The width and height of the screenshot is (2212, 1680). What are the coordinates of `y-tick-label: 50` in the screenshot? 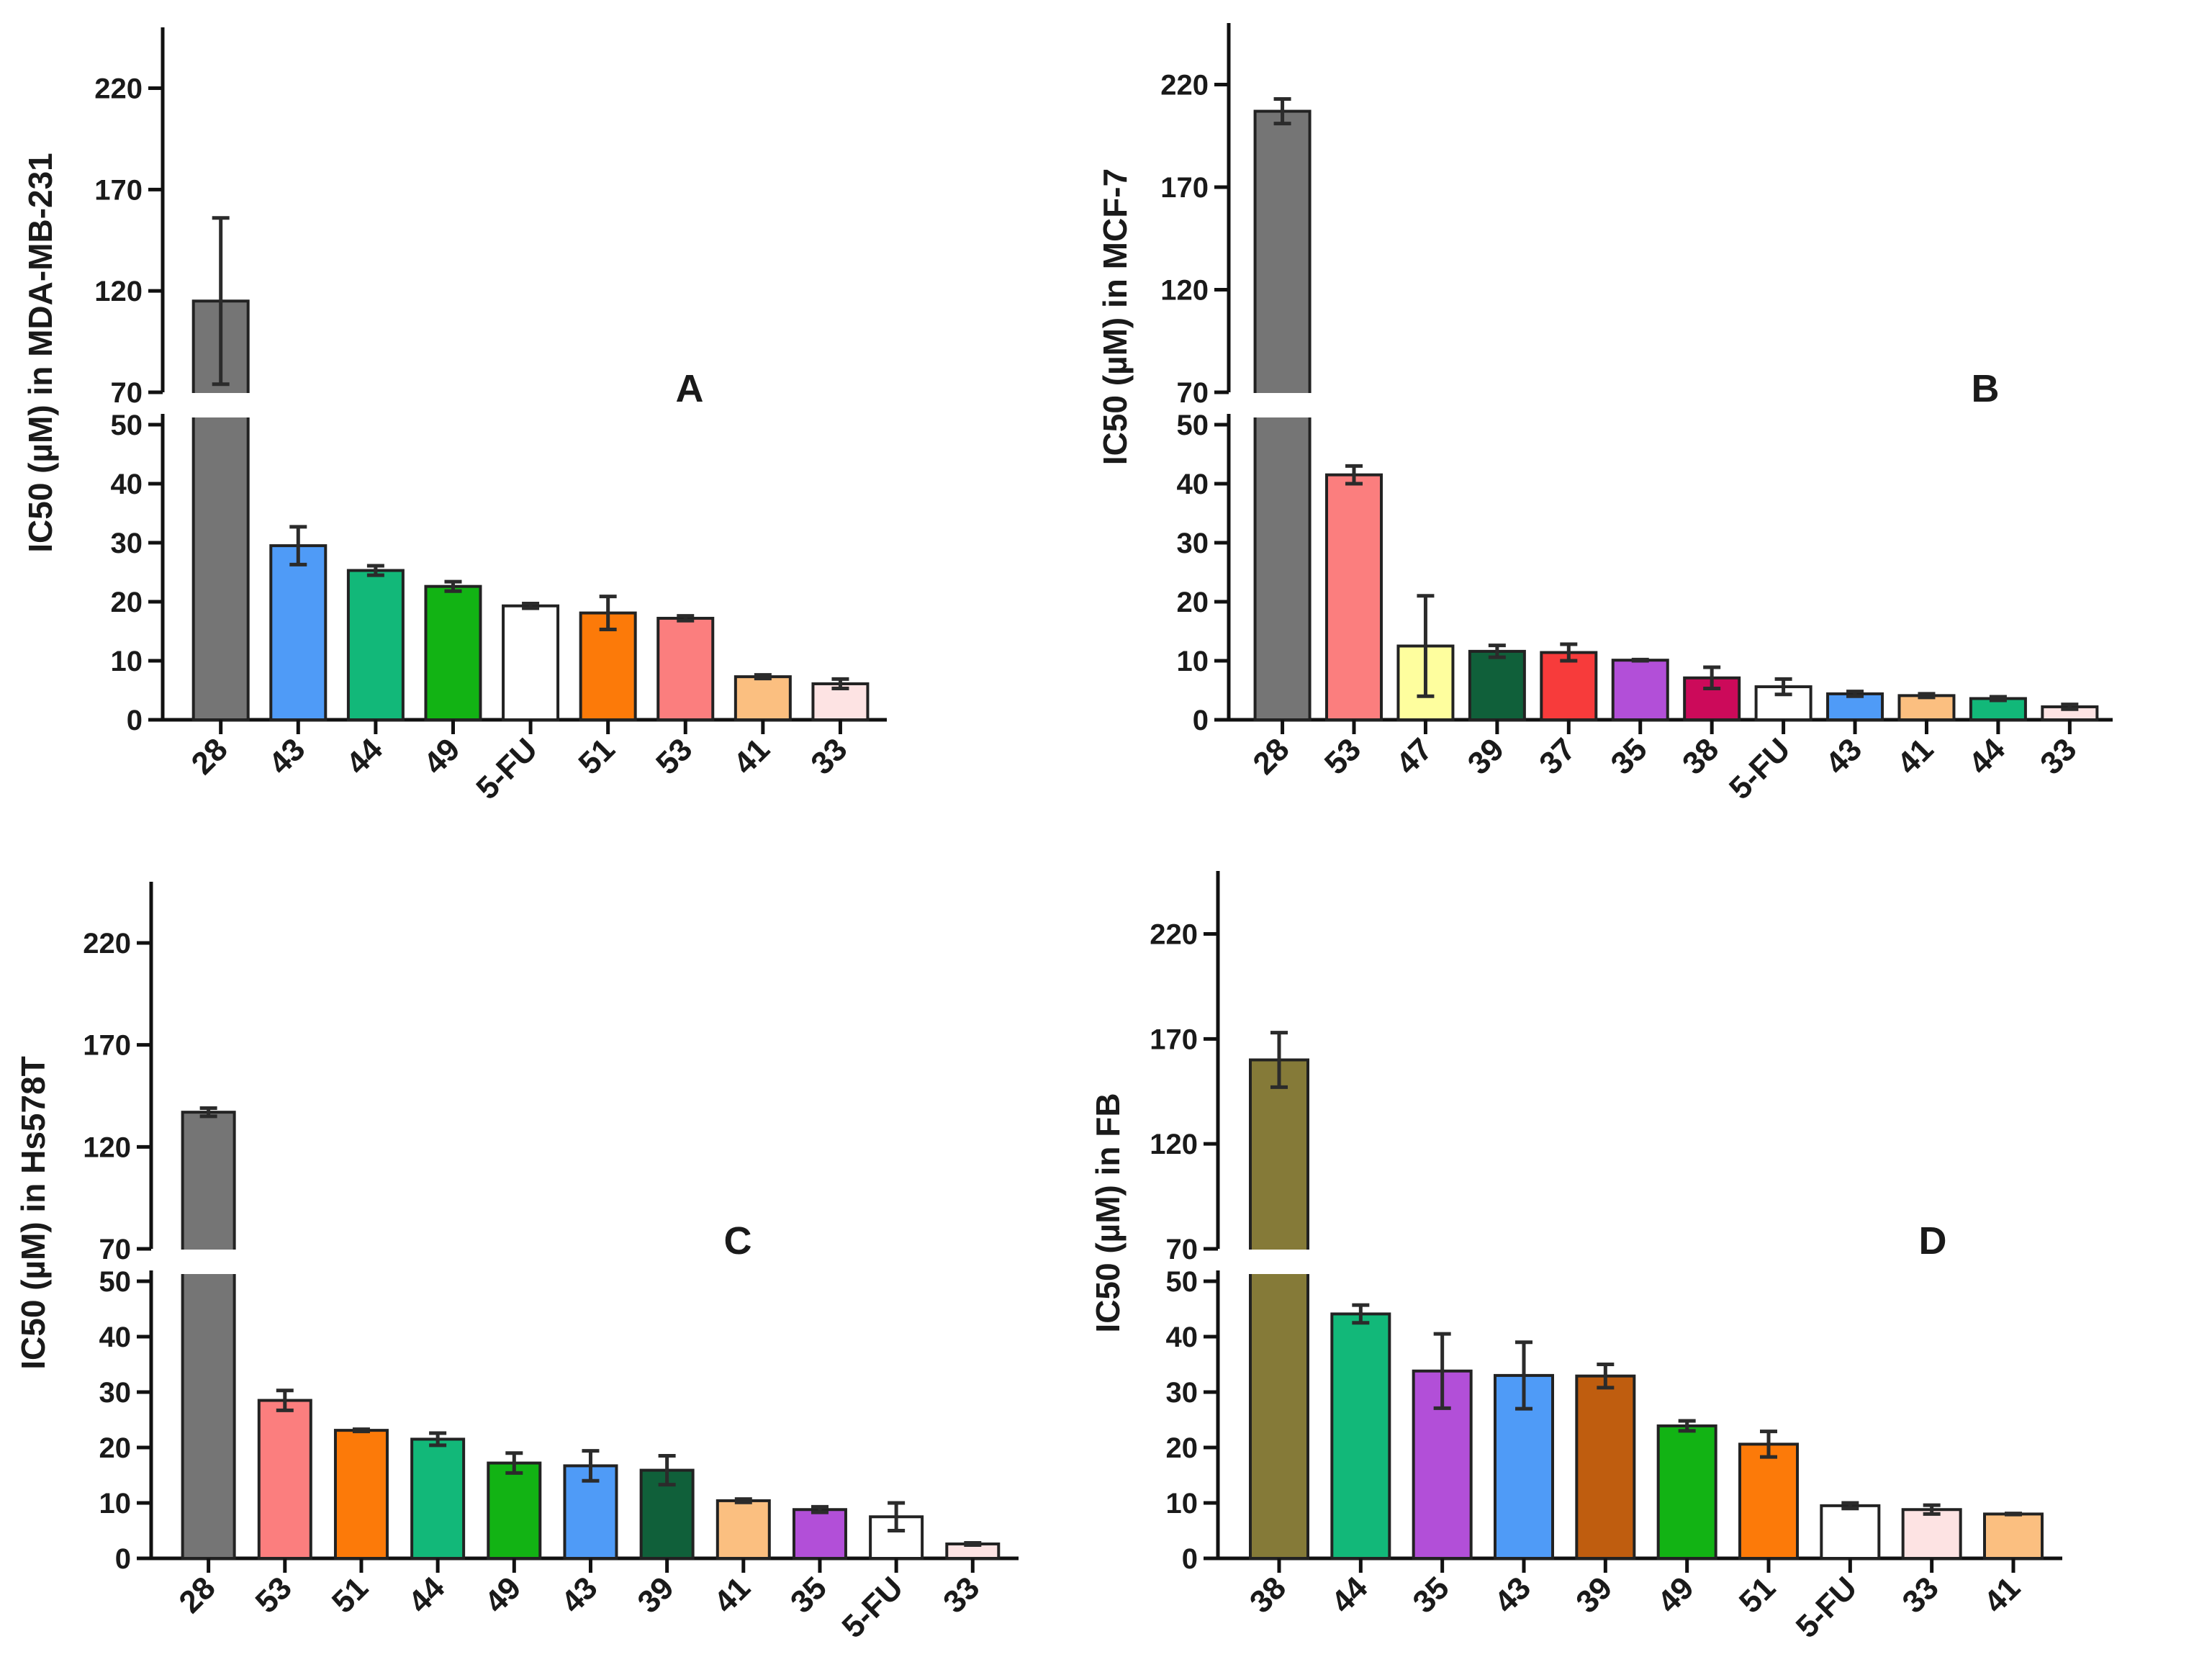 It's located at (1182, 1282).